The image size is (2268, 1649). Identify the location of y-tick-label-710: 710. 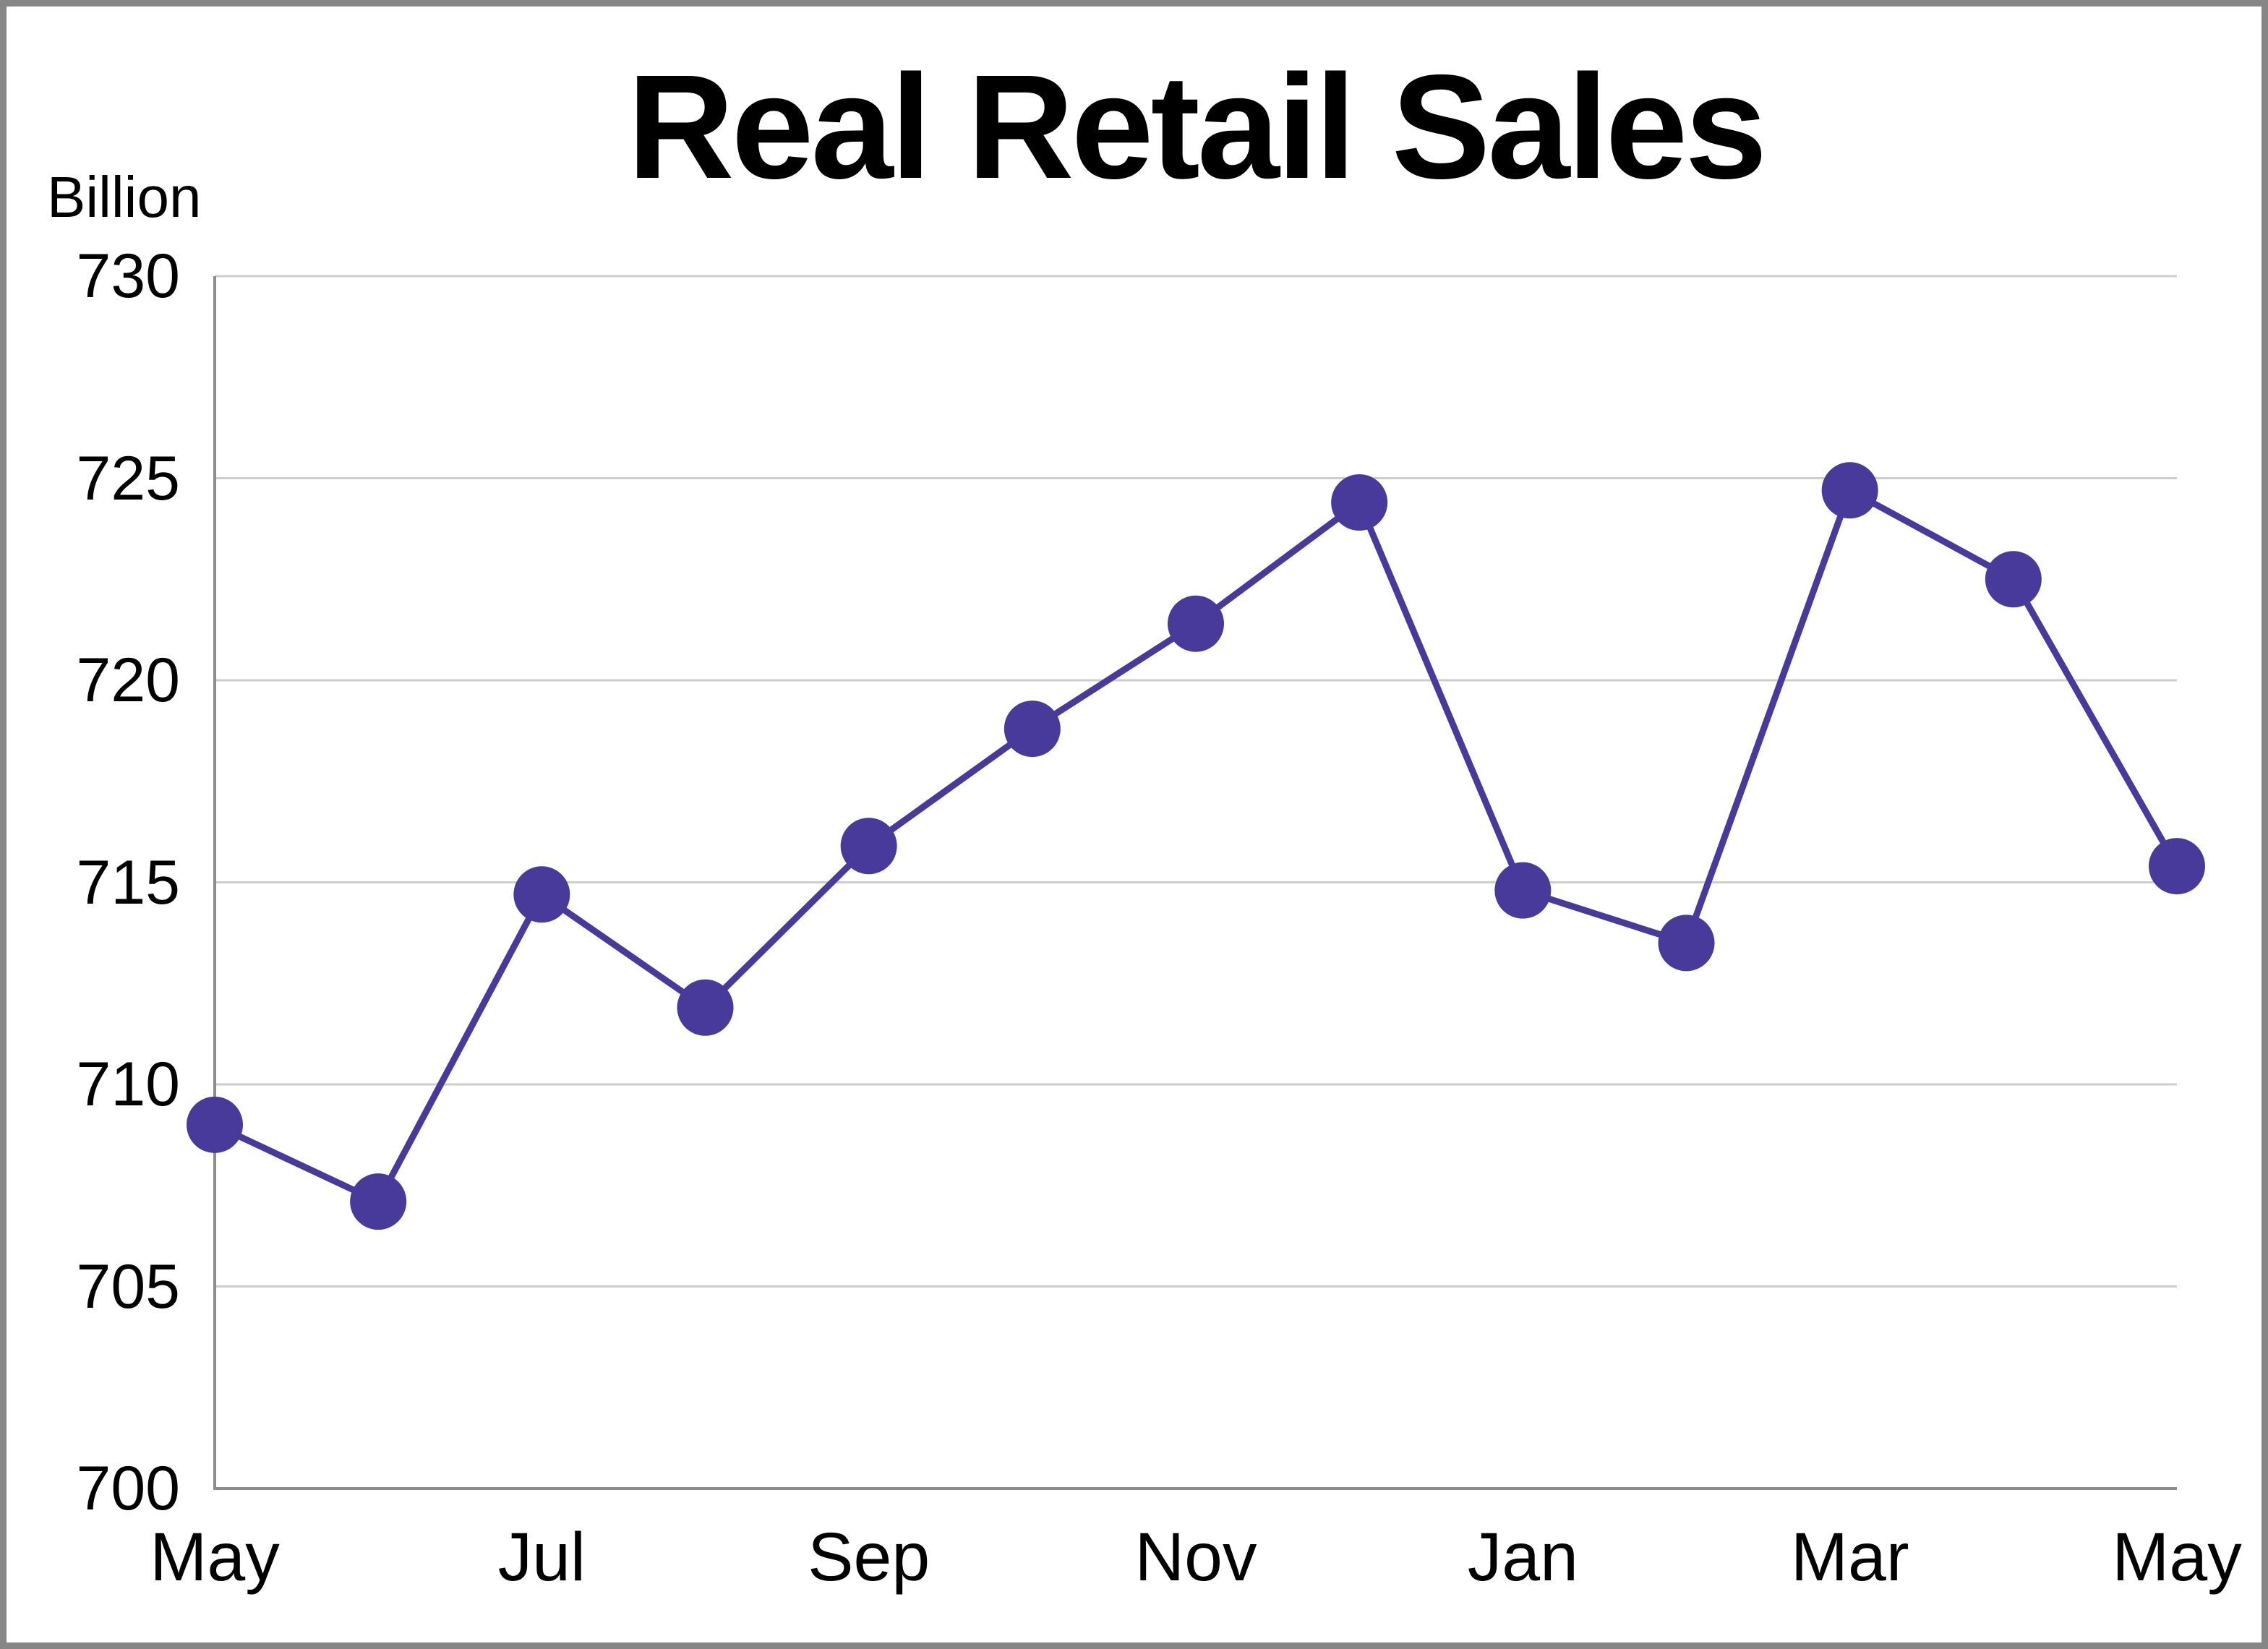
(128, 1084).